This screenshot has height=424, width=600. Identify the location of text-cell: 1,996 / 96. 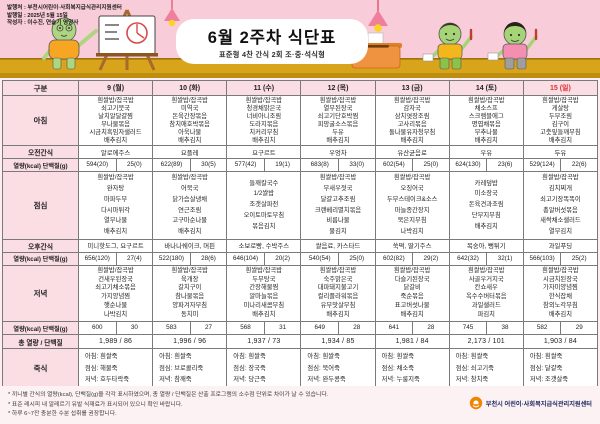
(190, 342).